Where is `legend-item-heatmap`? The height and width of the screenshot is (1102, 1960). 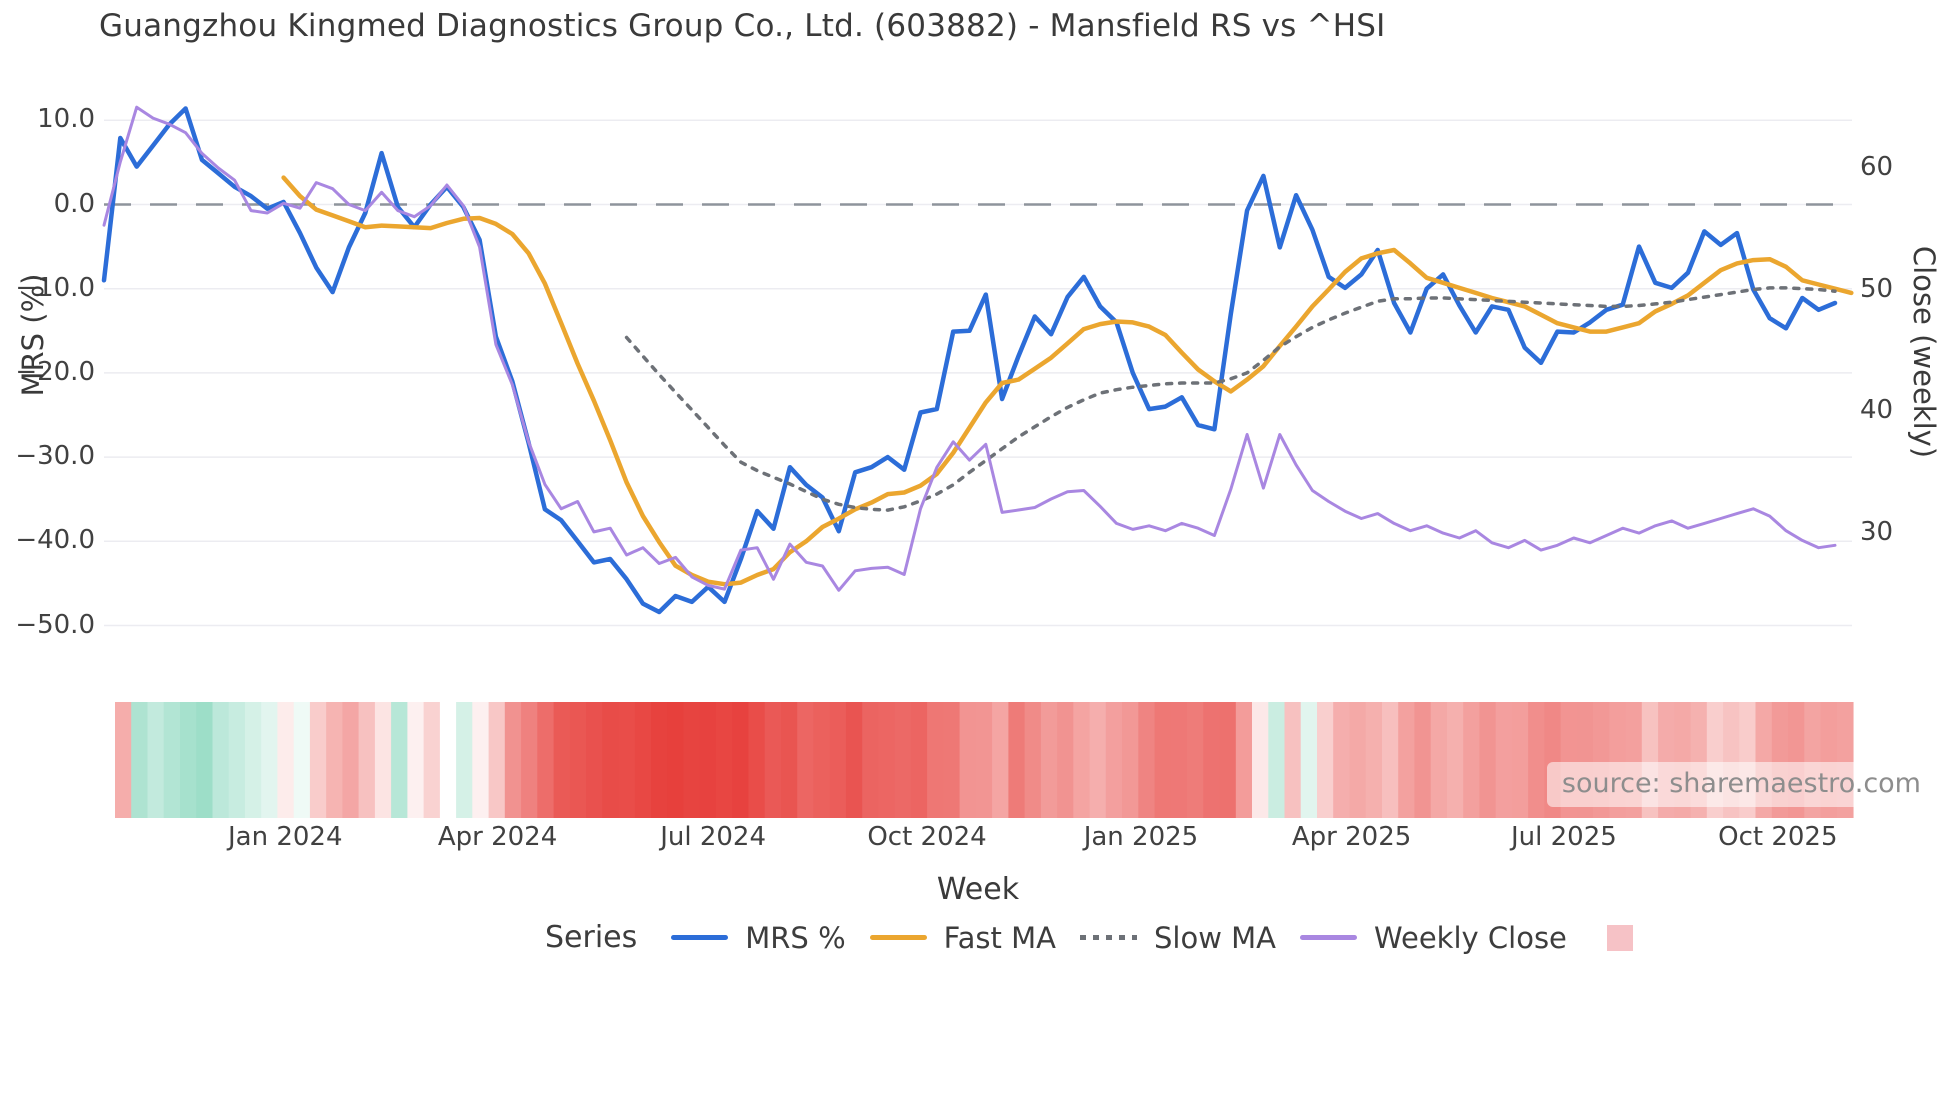 legend-item-heatmap is located at coordinates (1619, 937).